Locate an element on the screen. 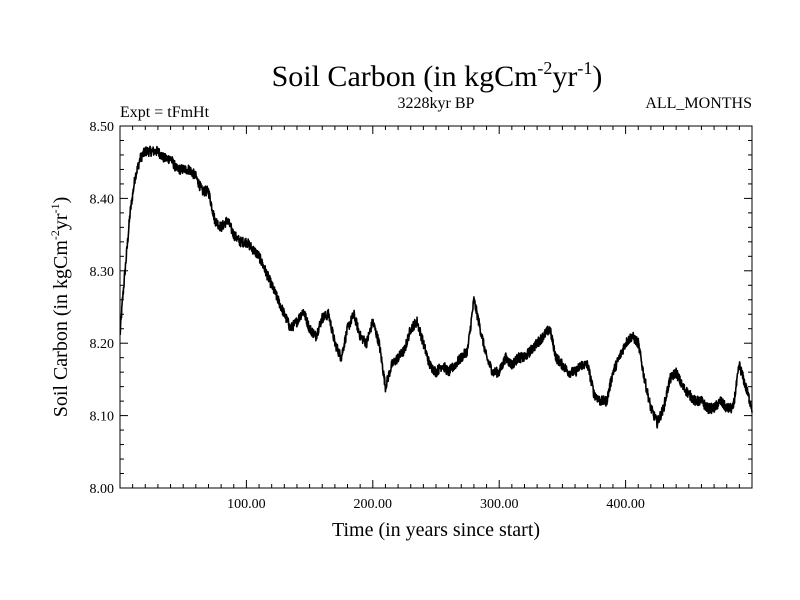  months-label: ALL_MONTHS is located at coordinates (698, 103).